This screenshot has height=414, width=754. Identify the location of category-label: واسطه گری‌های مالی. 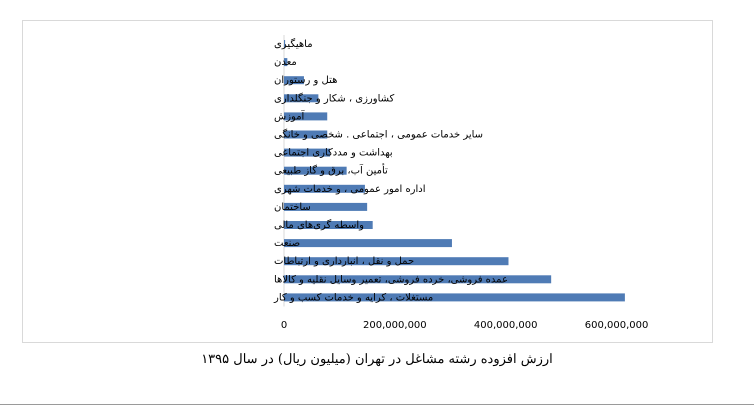
(319, 225).